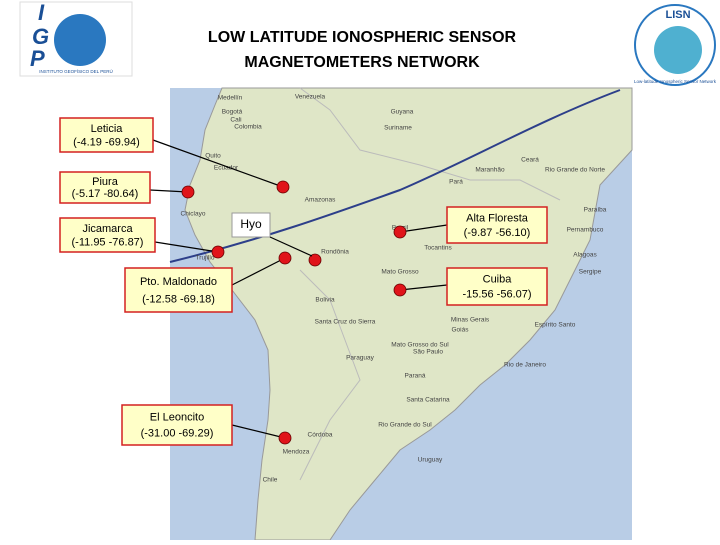  What do you see at coordinates (675, 81) in the screenshot?
I see `lisn-caption: Low-latitude Ionospheric Sensor Network` at bounding box center [675, 81].